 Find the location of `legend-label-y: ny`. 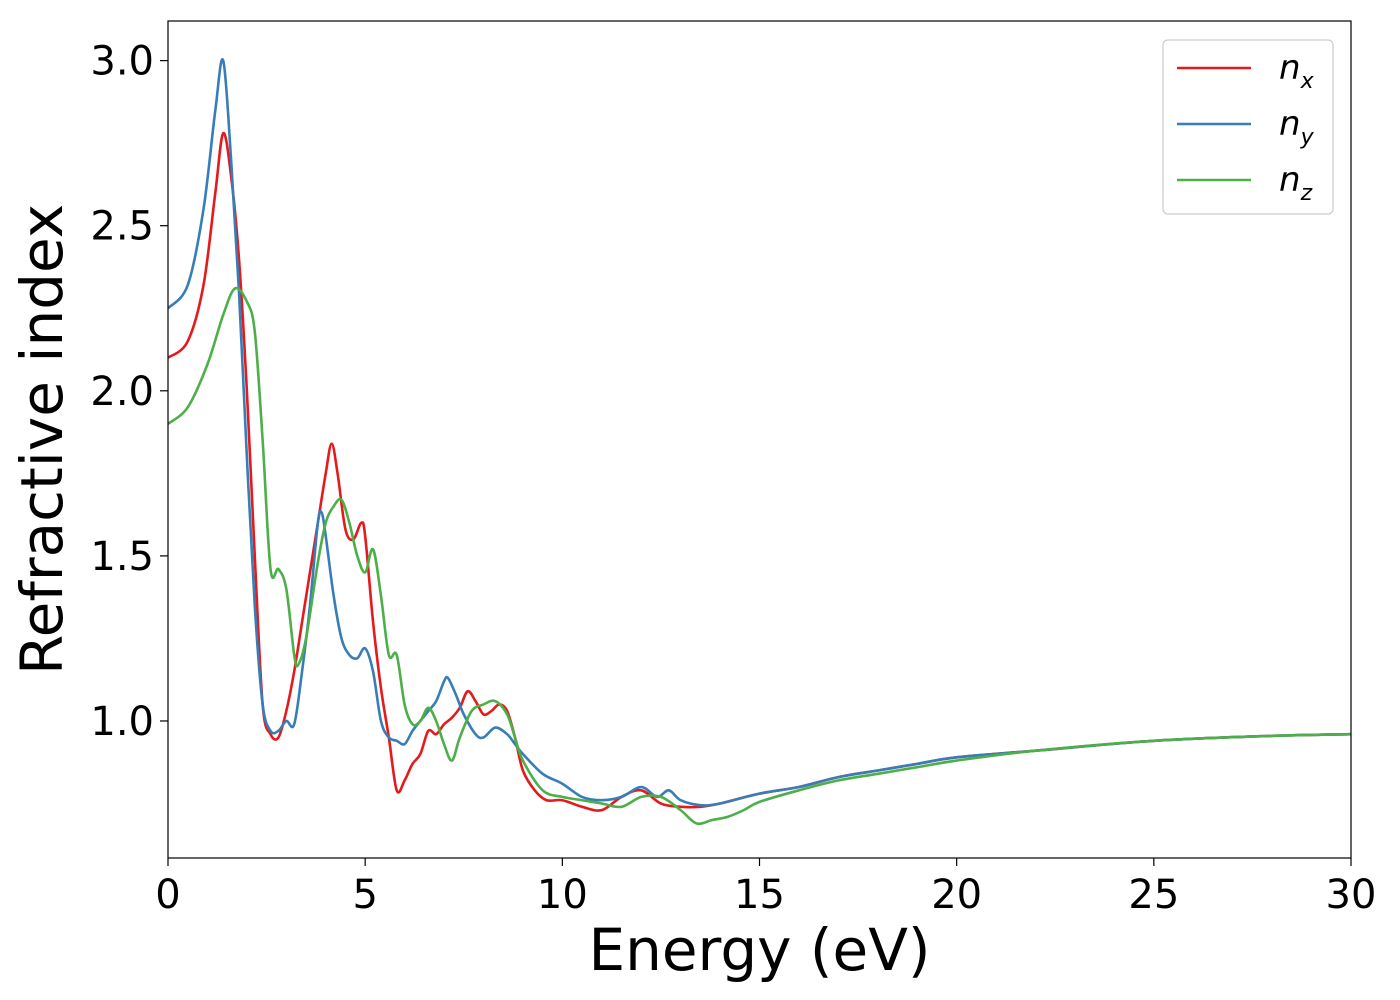

legend-label-y: ny is located at coordinates (1297, 127).